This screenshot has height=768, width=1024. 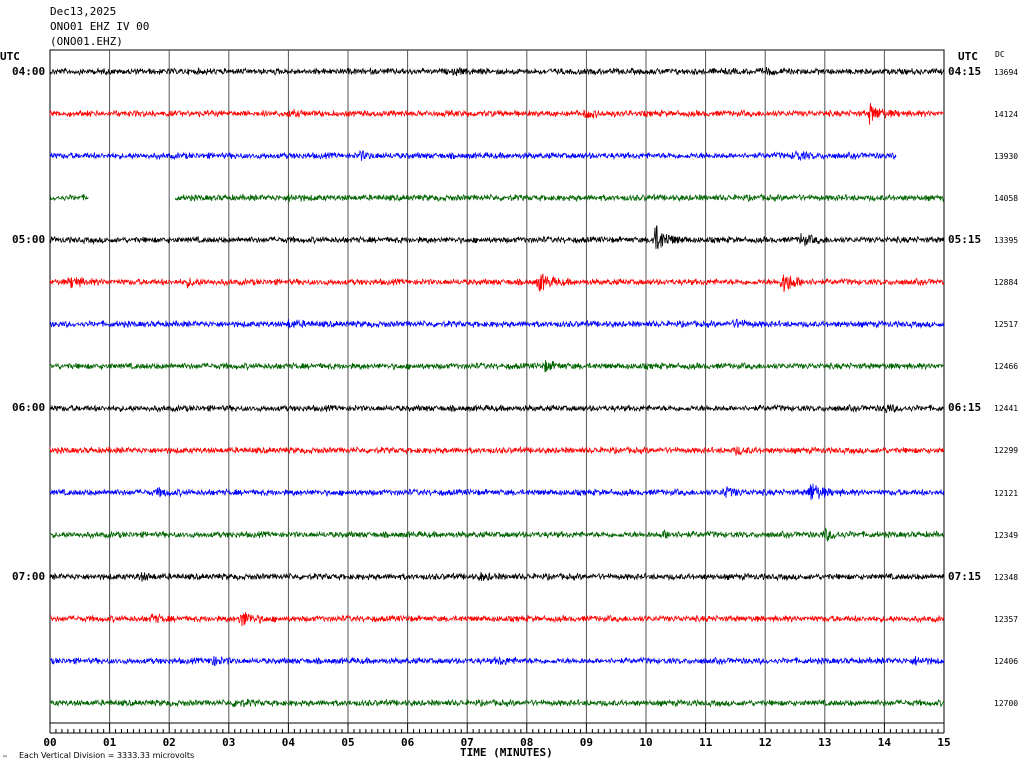 I want to click on dc-value: 12299, so click(x=1006, y=451).